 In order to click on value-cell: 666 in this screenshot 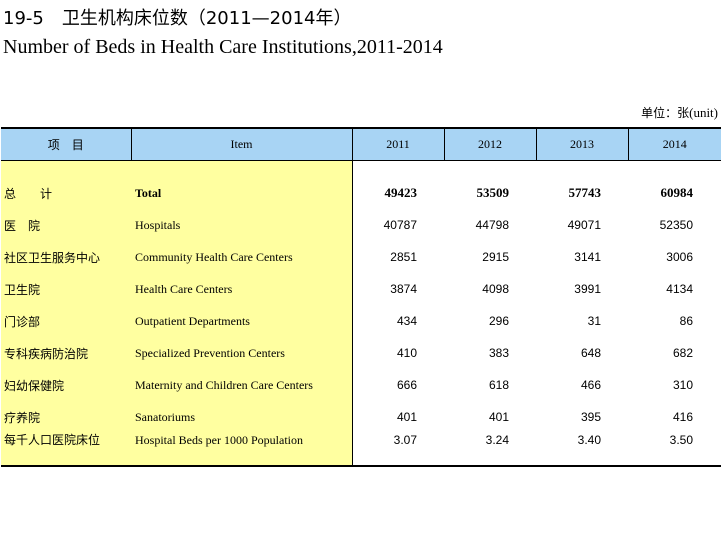, I will do `click(406, 385)`.